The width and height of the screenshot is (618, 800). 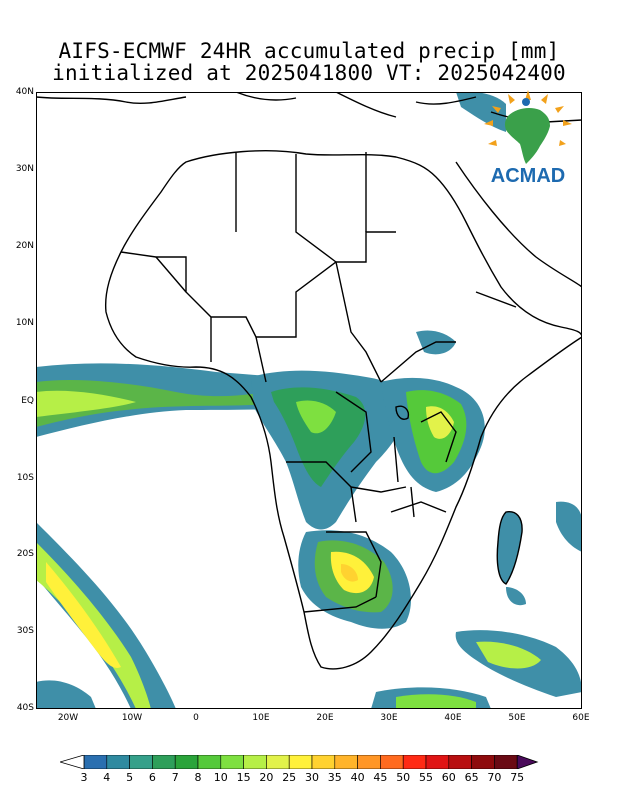 I want to click on x-tick-label: 20W, so click(x=68, y=718).